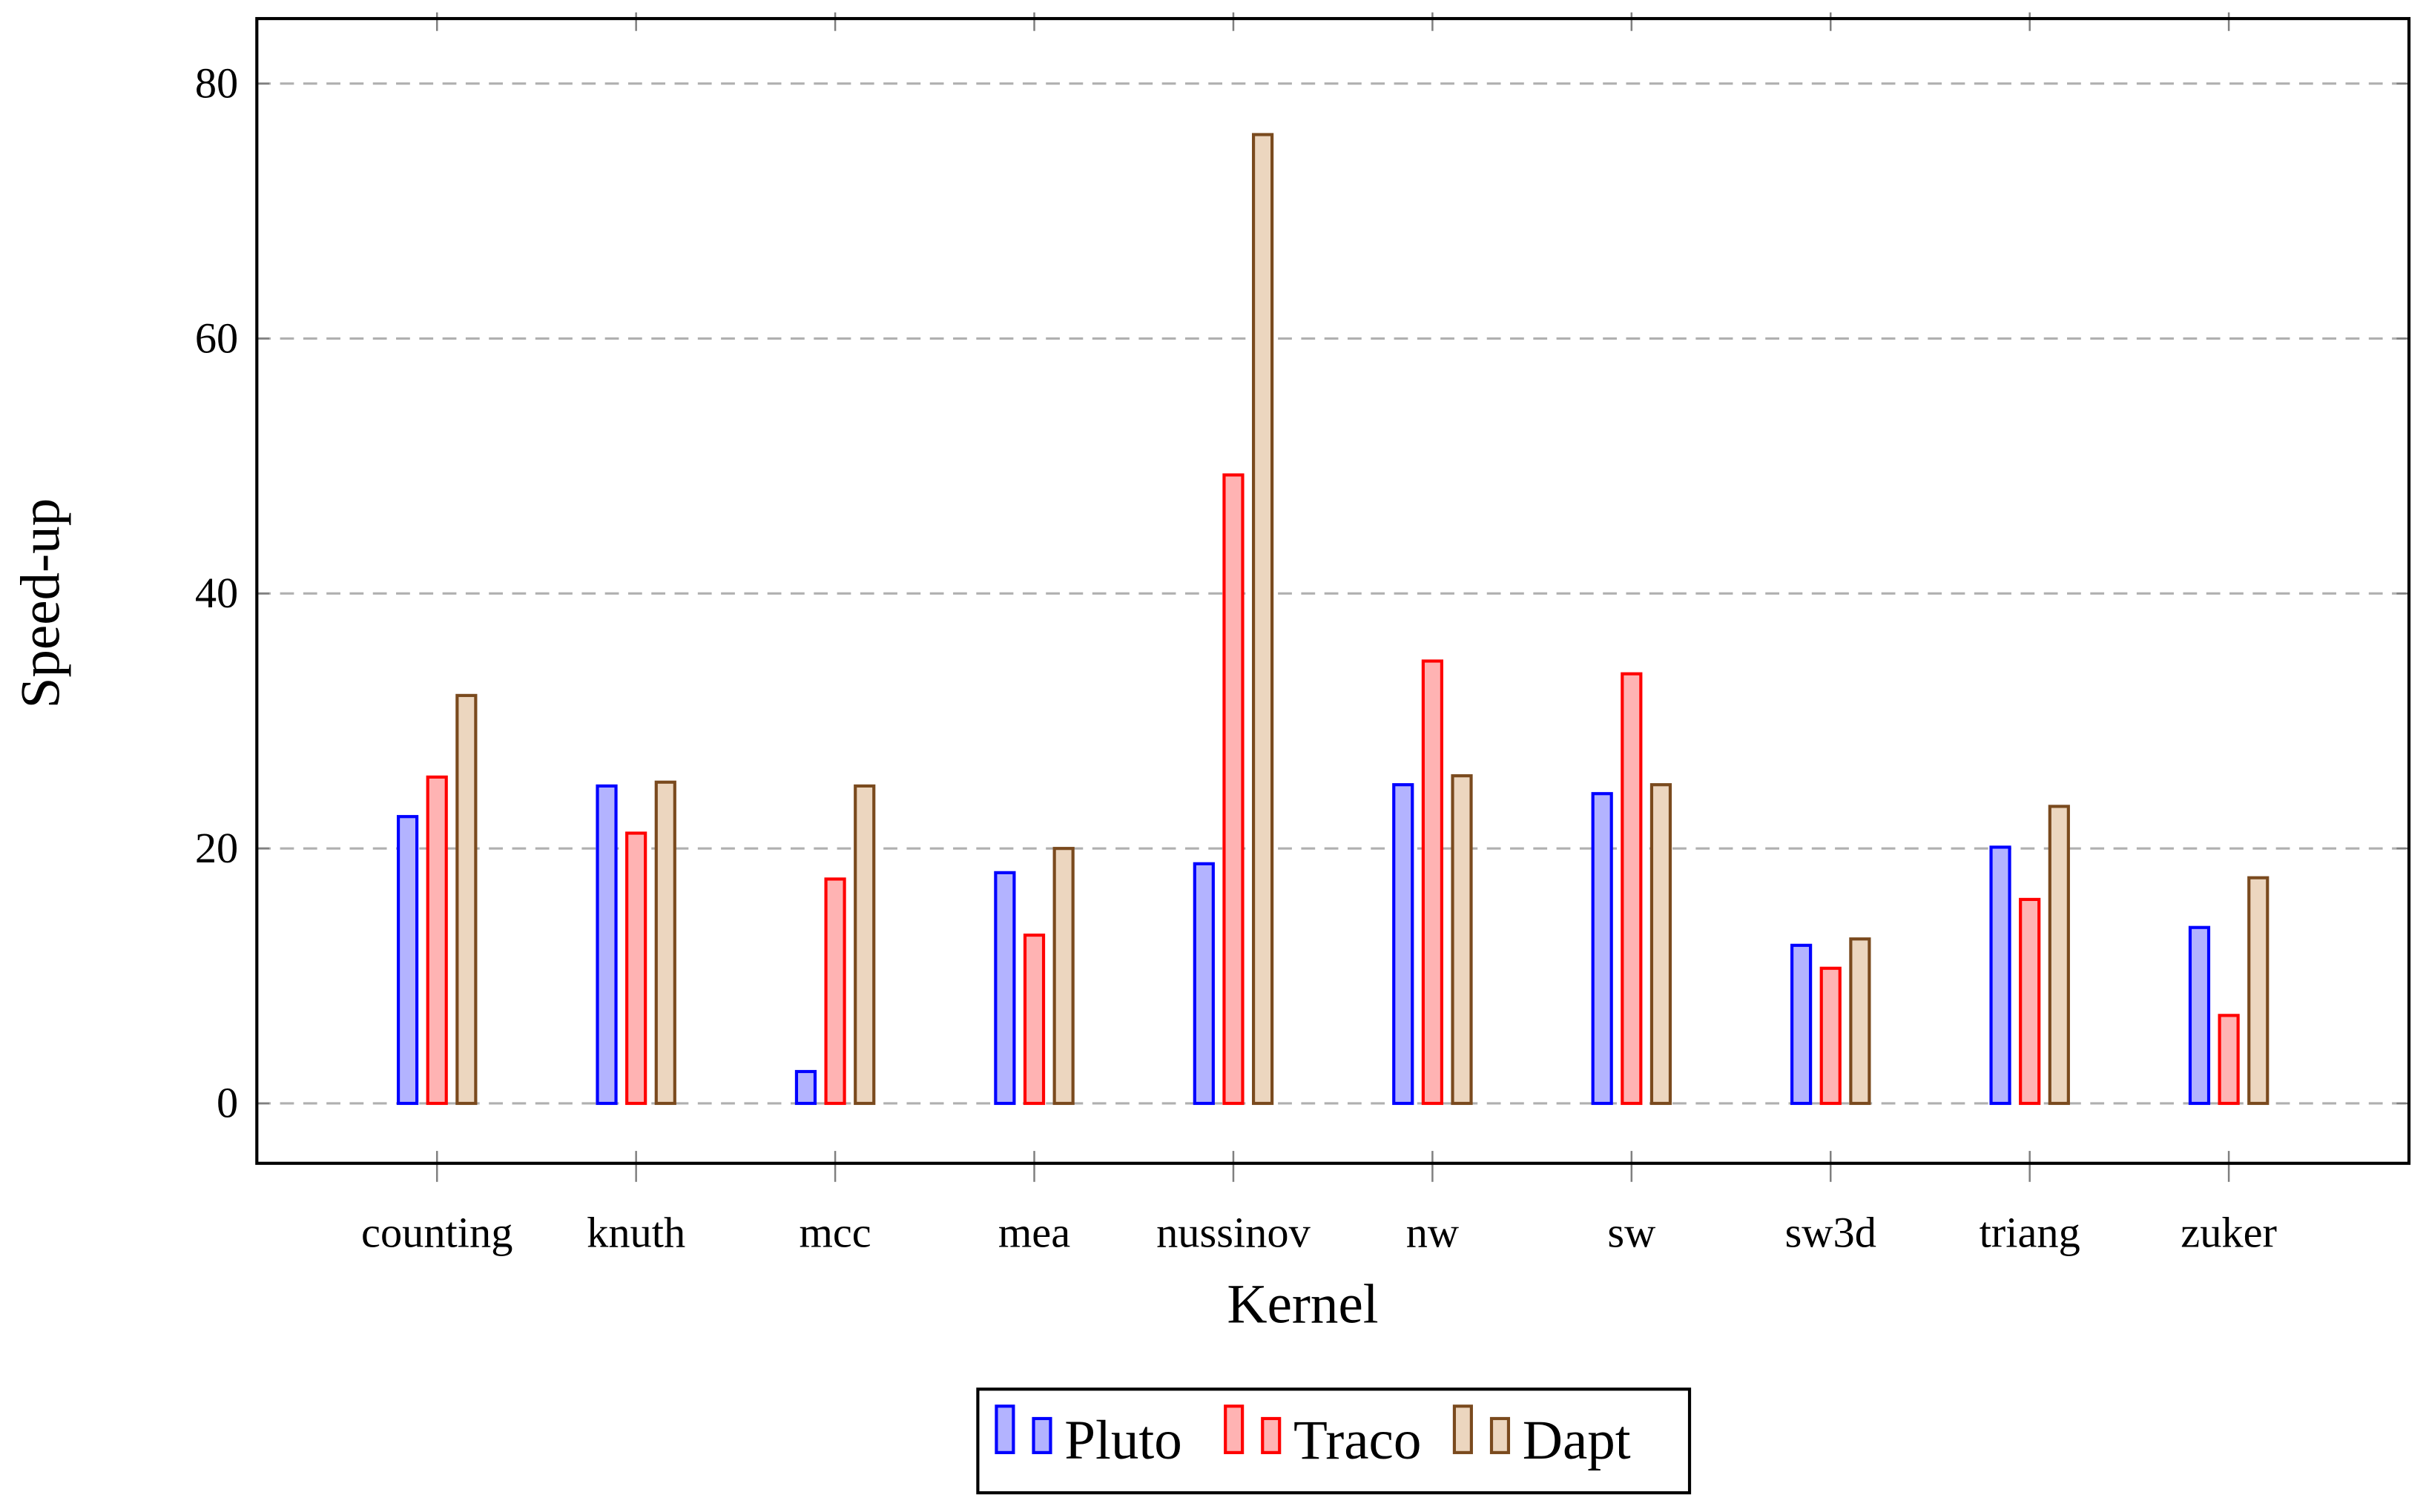 The image size is (2426, 1512). Describe the element at coordinates (217, 83) in the screenshot. I see `y-tick-label: 80` at that location.